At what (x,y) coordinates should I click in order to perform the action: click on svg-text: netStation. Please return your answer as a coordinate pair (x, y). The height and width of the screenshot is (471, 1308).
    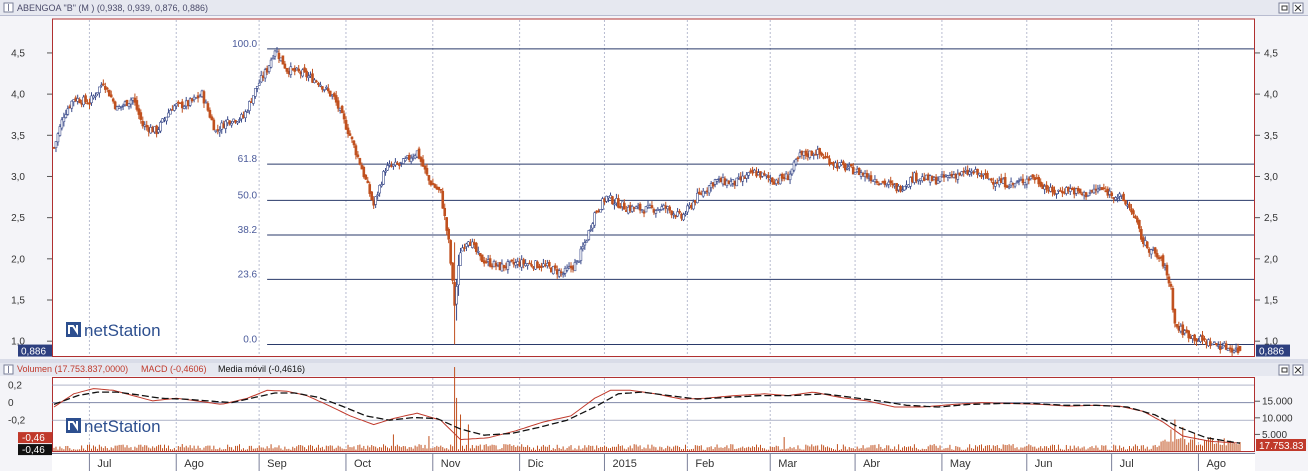
    Looking at the image, I should click on (122, 330).